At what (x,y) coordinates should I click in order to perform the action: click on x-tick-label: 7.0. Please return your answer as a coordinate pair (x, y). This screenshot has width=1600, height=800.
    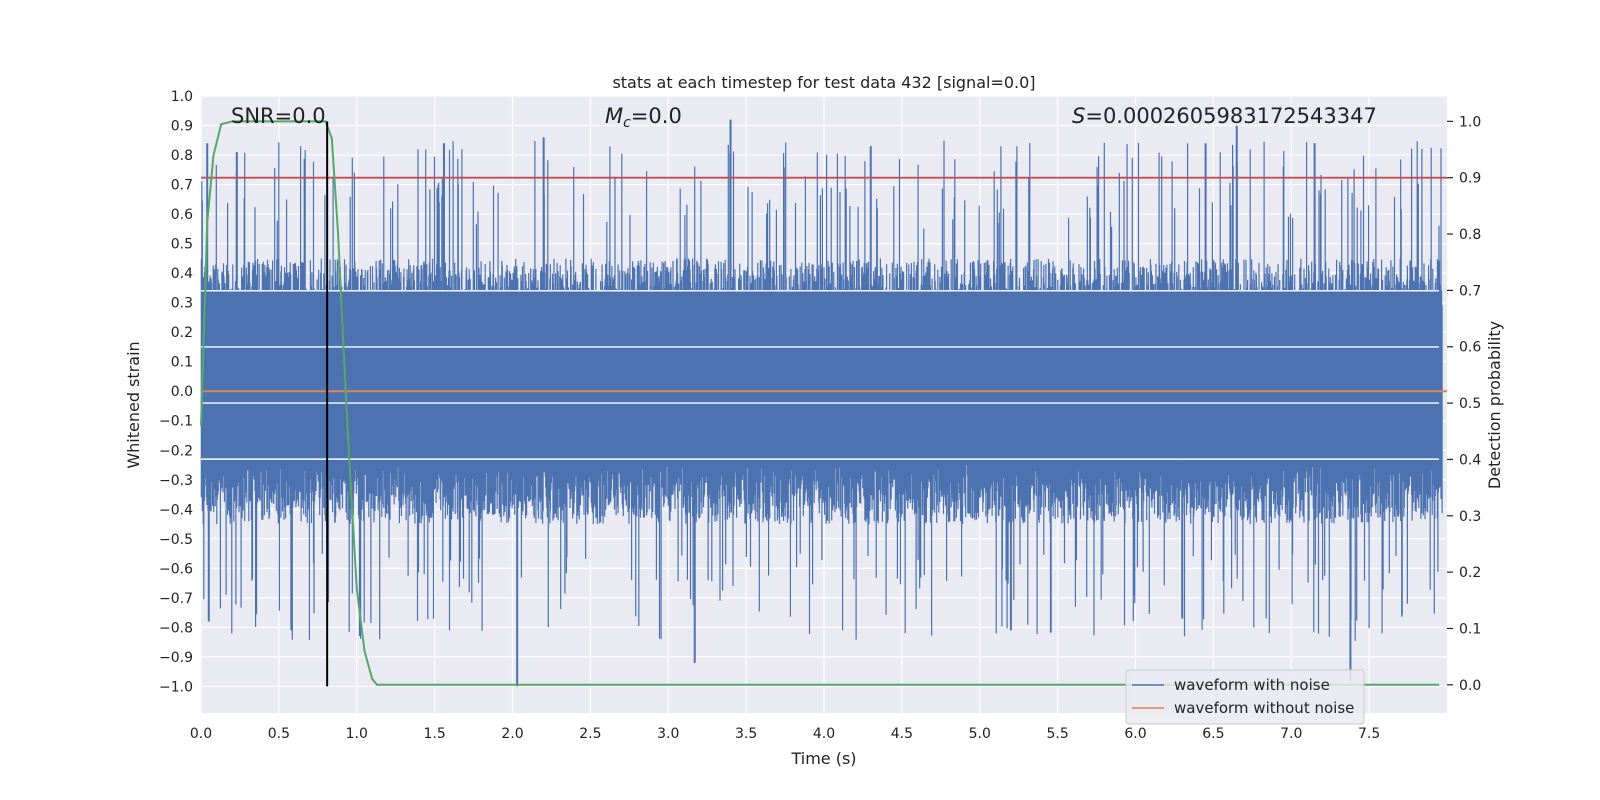
    Looking at the image, I should click on (1291, 734).